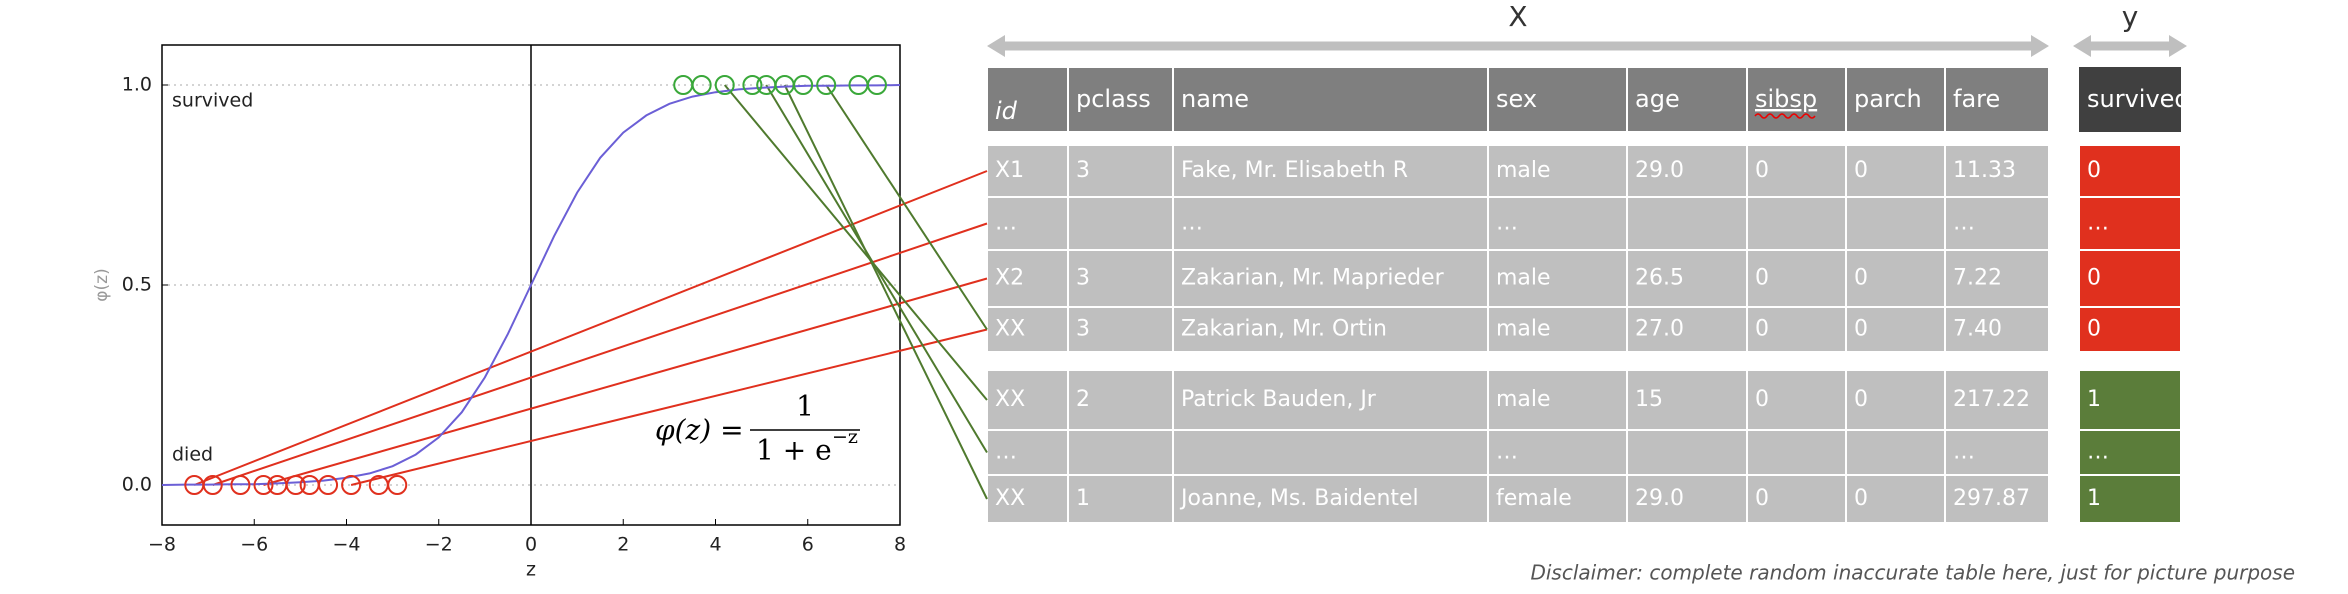  I want to click on cell-text: female, so click(1534, 498).